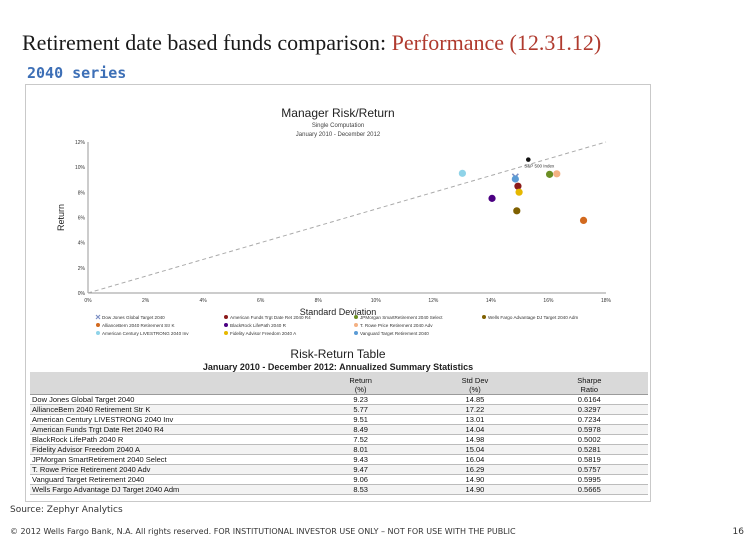 The width and height of the screenshot is (756, 540). What do you see at coordinates (166, 469) in the screenshot?
I see `fund-name-cell: T. Rowe Price Retirement 2040 Adv` at bounding box center [166, 469].